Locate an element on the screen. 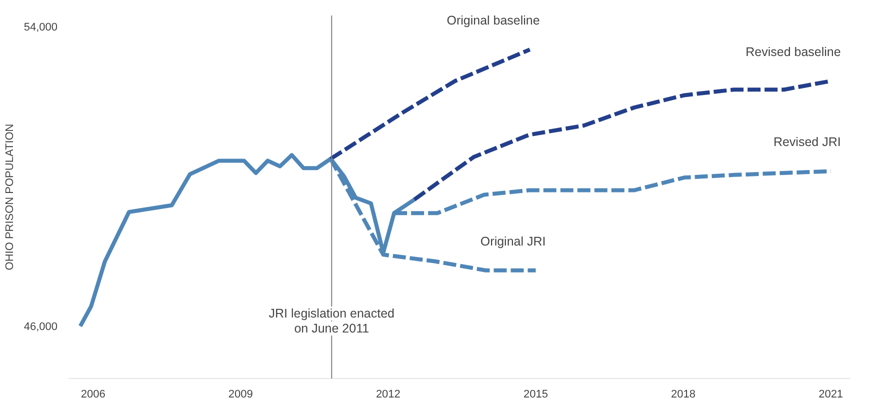 The height and width of the screenshot is (403, 880). x-tick-label: 2021 is located at coordinates (831, 394).